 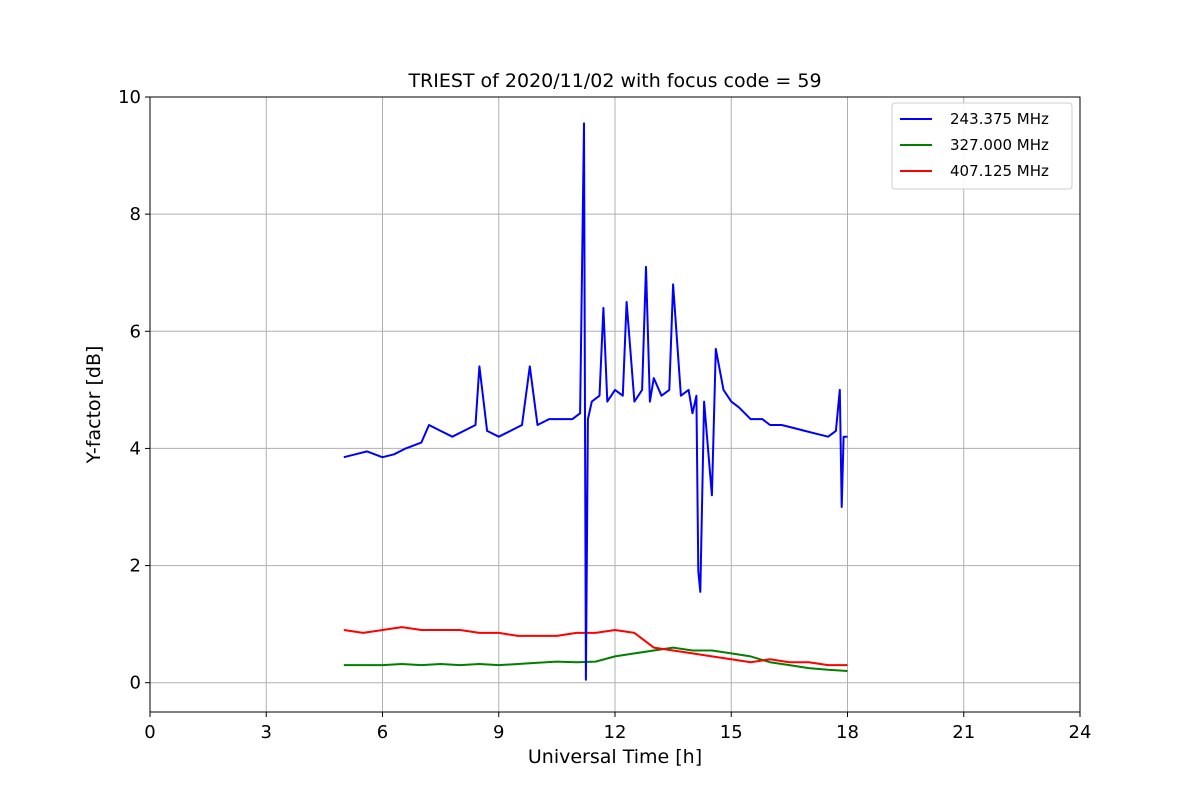 I want to click on x-tick-label: 24, so click(x=1080, y=732).